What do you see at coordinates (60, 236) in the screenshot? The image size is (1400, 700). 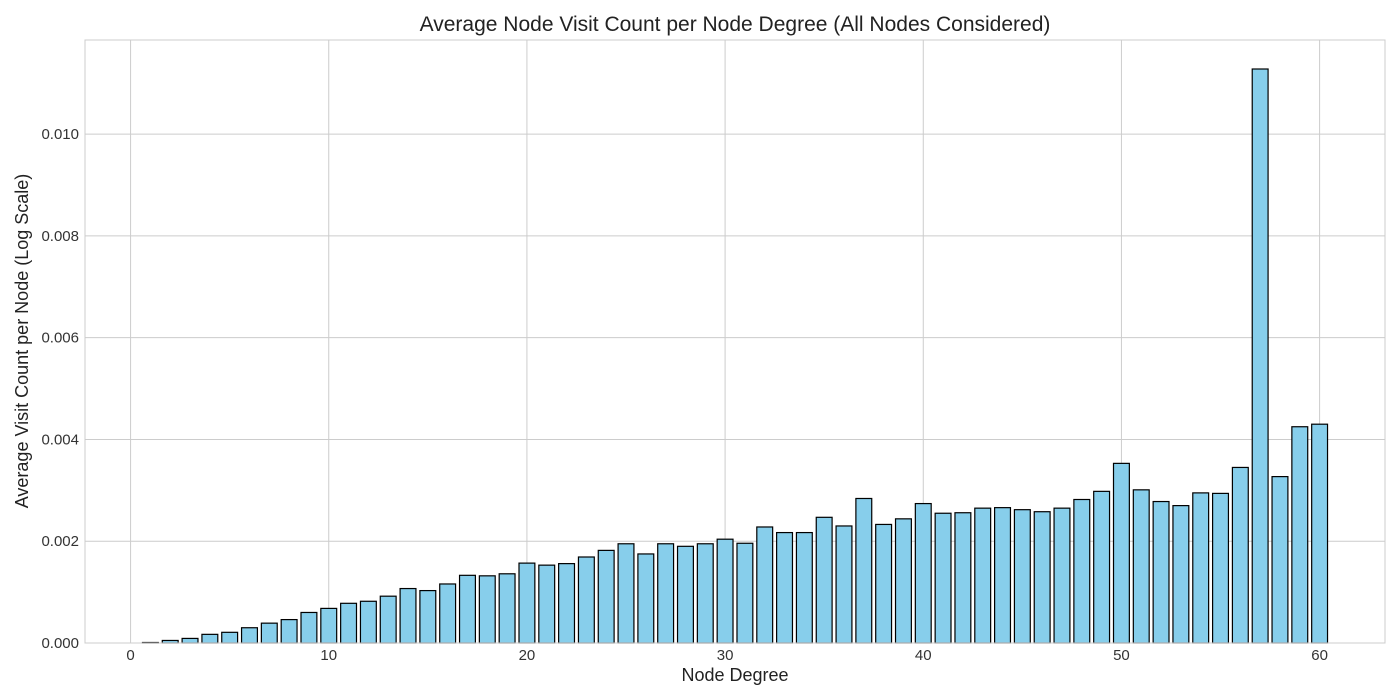 I see `y-tick-label: 0.008` at bounding box center [60, 236].